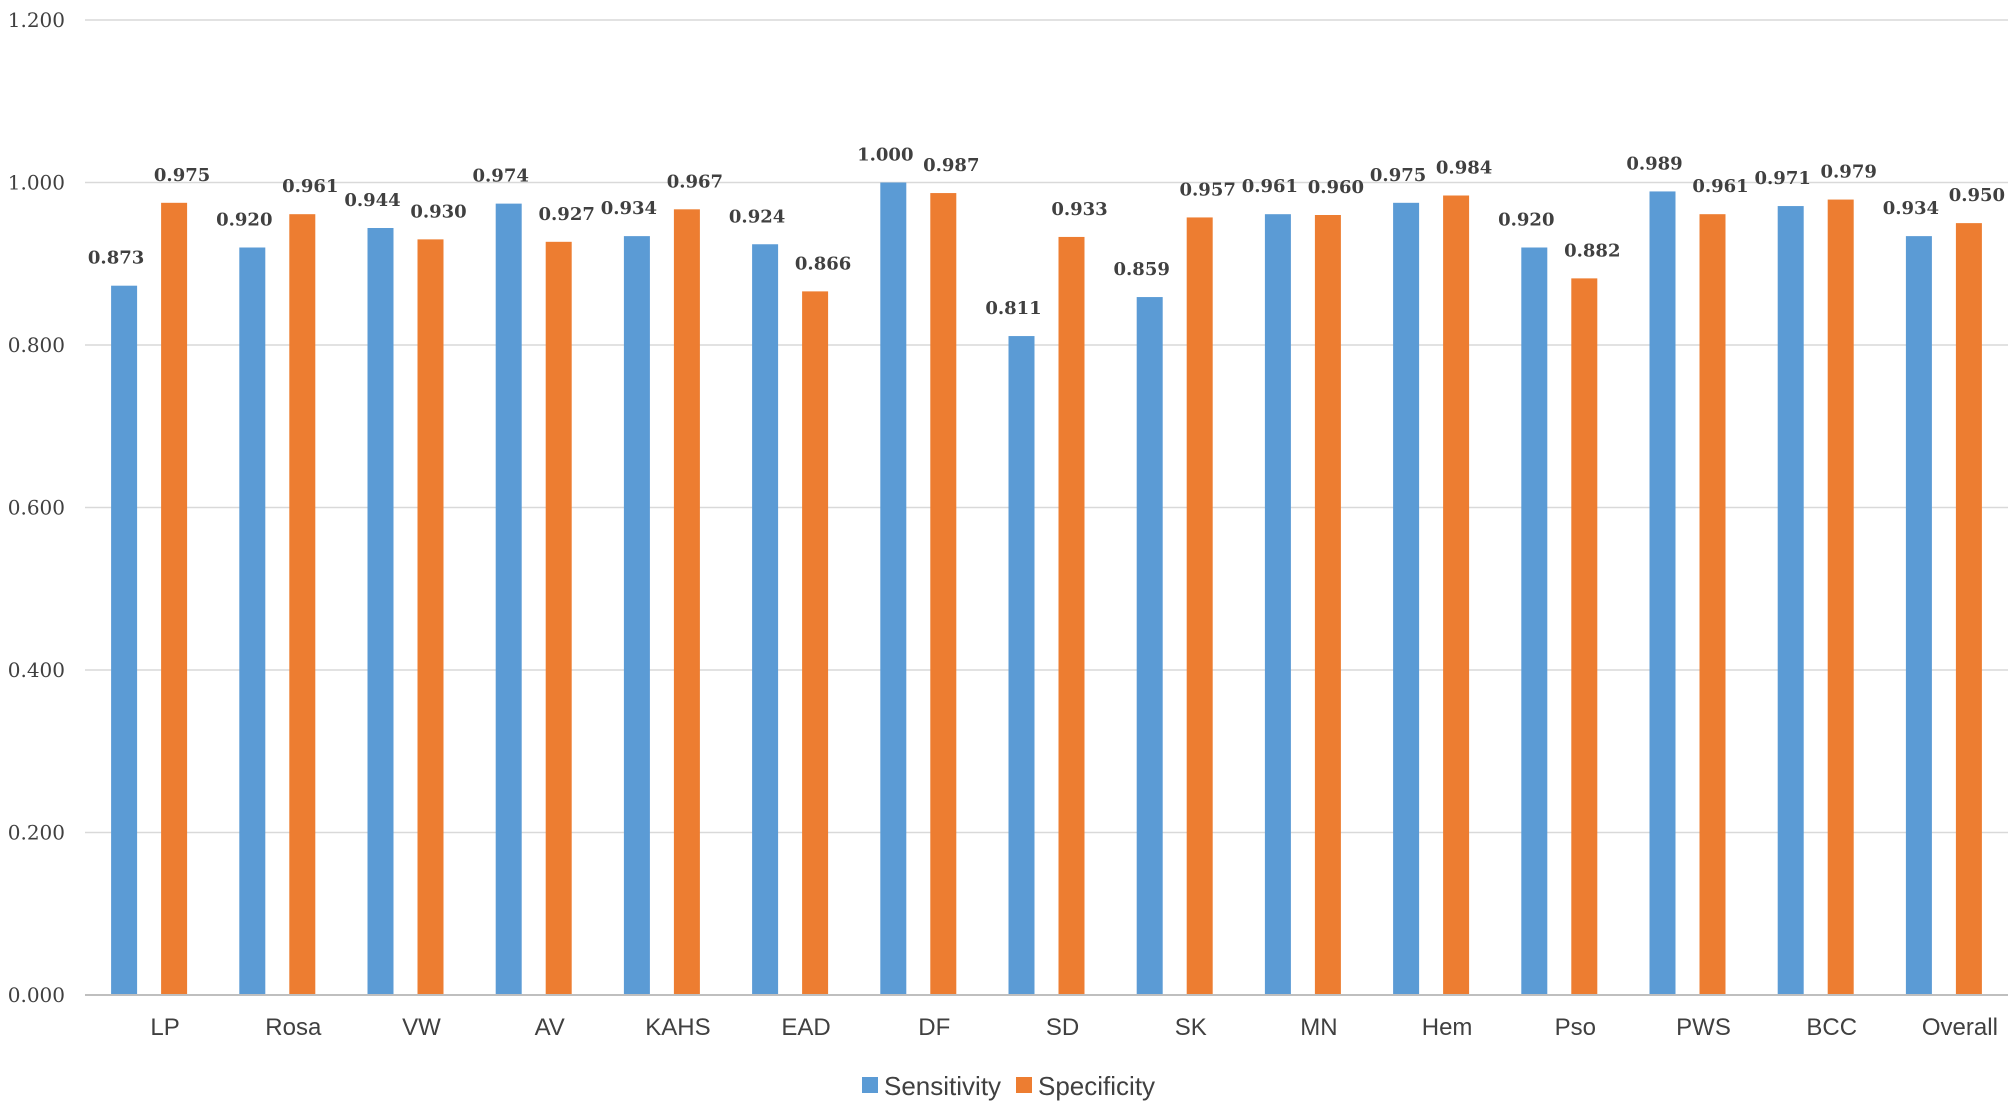 The image size is (2008, 1116). What do you see at coordinates (943, 594) in the screenshot?
I see `bar-specificity-df` at bounding box center [943, 594].